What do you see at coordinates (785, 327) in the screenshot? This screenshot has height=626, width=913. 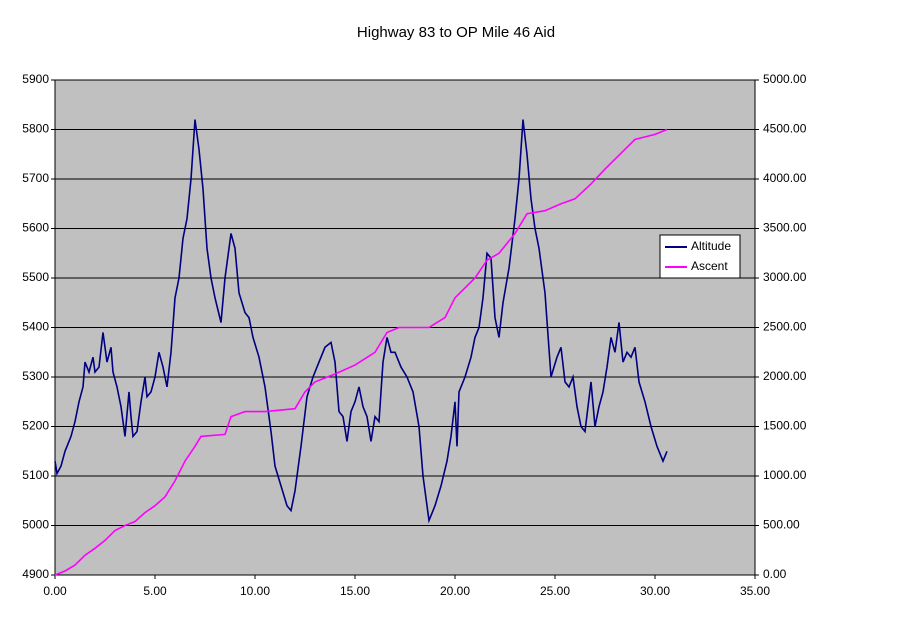 I see `y2-tick-label: 2500.00` at bounding box center [785, 327].